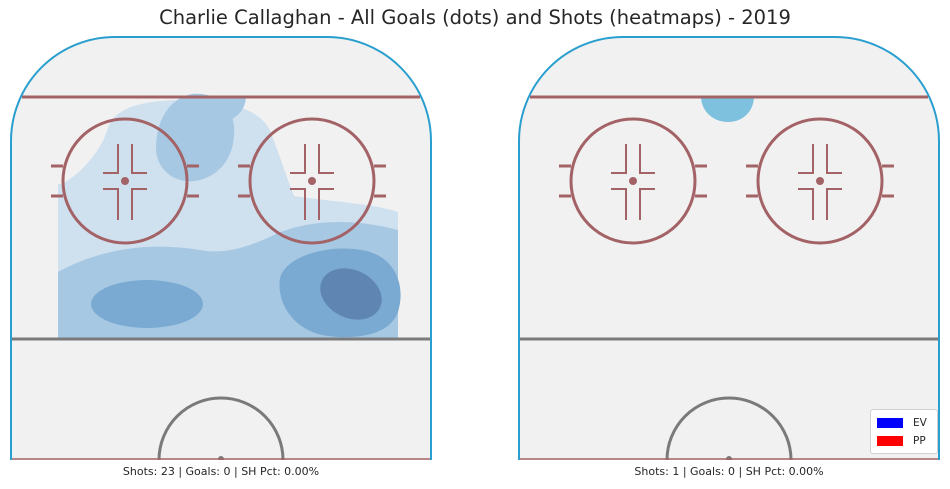  I want to click on legend-swatch-pp, so click(890, 441).